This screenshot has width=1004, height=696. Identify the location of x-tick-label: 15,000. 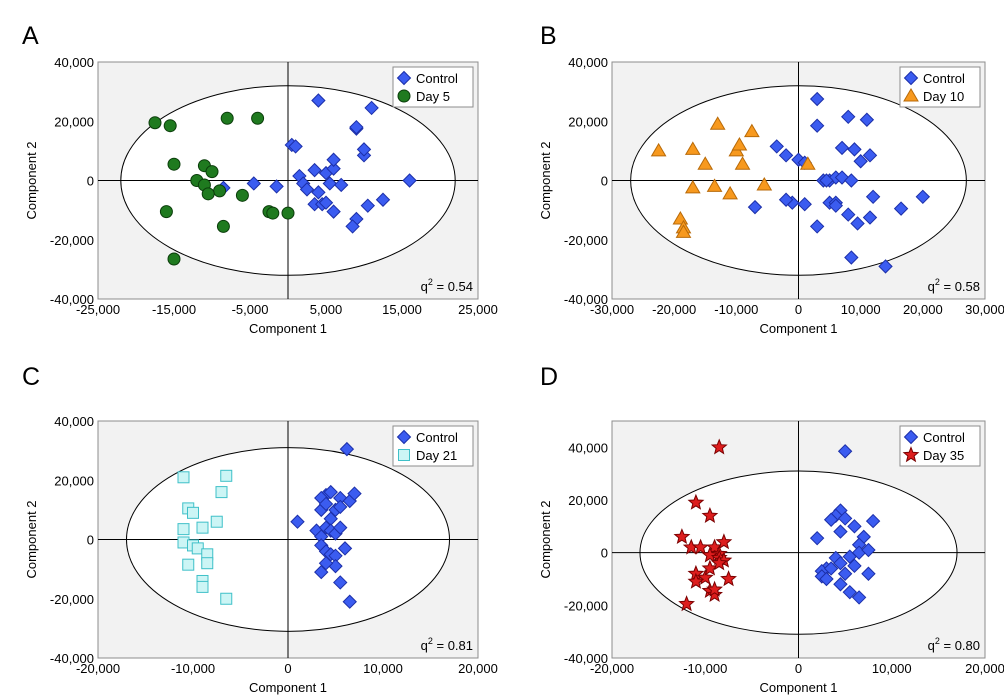
(402, 309).